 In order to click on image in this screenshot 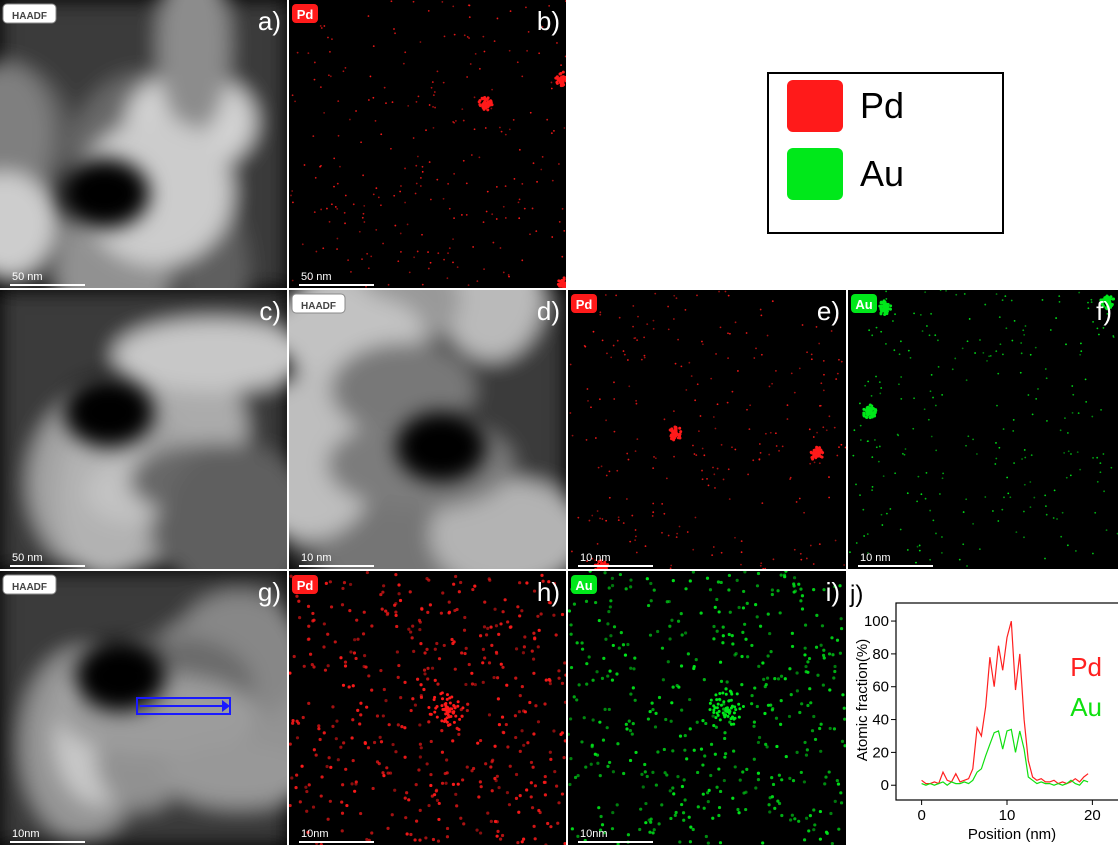, I will do `click(983, 429)`.